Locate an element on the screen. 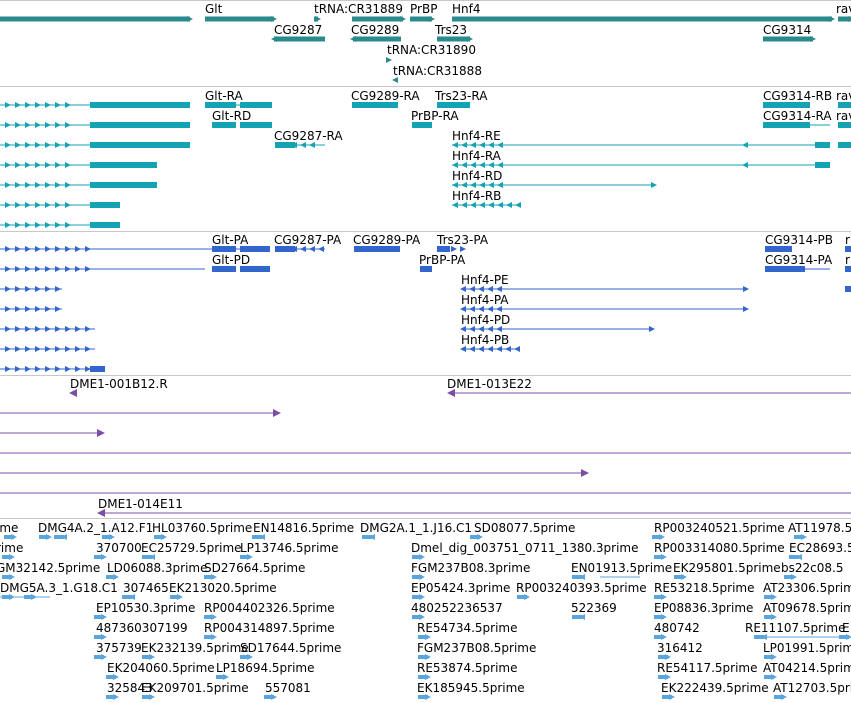  est-label: EK204060.5prime is located at coordinates (161, 668).